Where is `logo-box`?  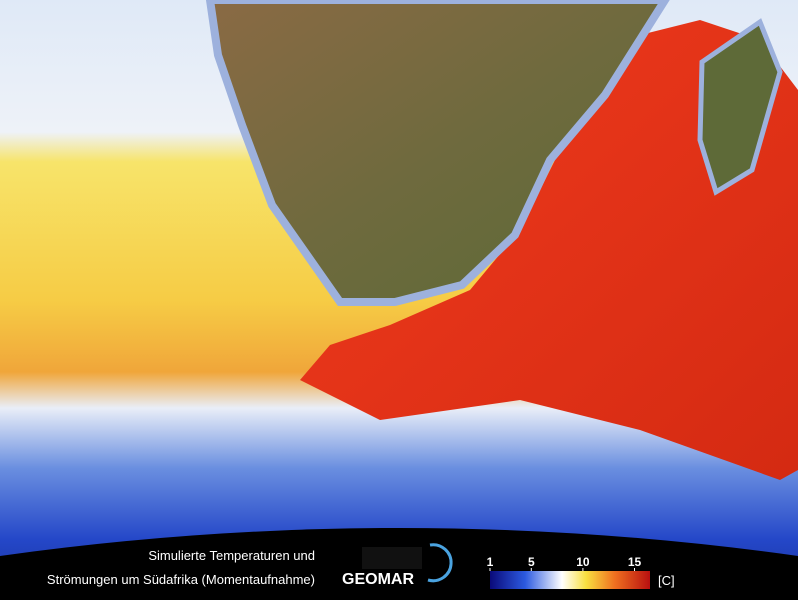
logo-box is located at coordinates (392, 558).